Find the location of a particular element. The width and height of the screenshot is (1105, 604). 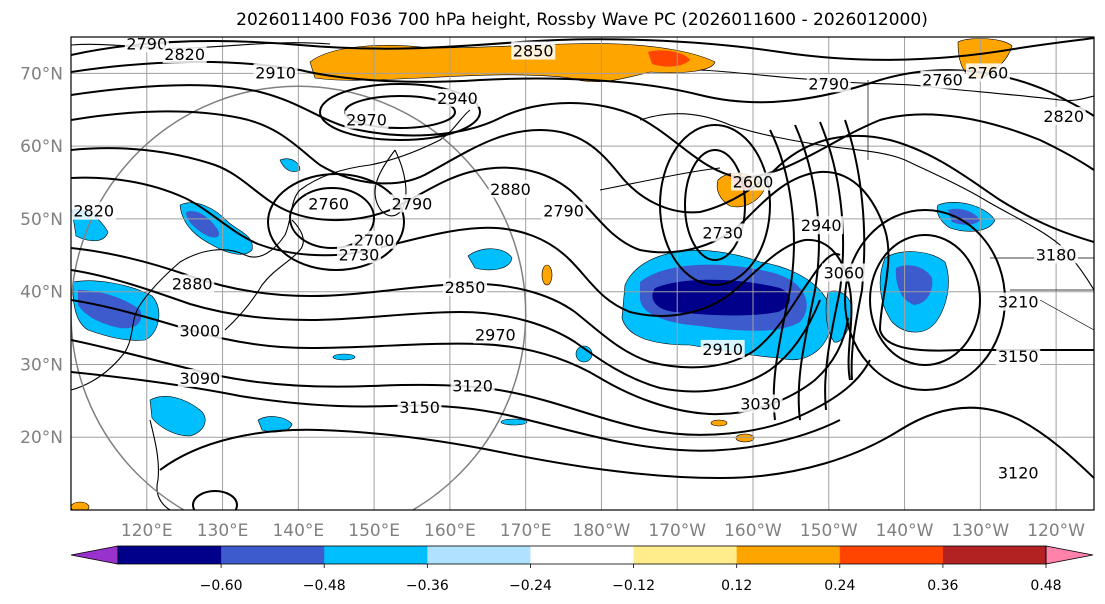

contour-label: 2910 is located at coordinates (722, 349).